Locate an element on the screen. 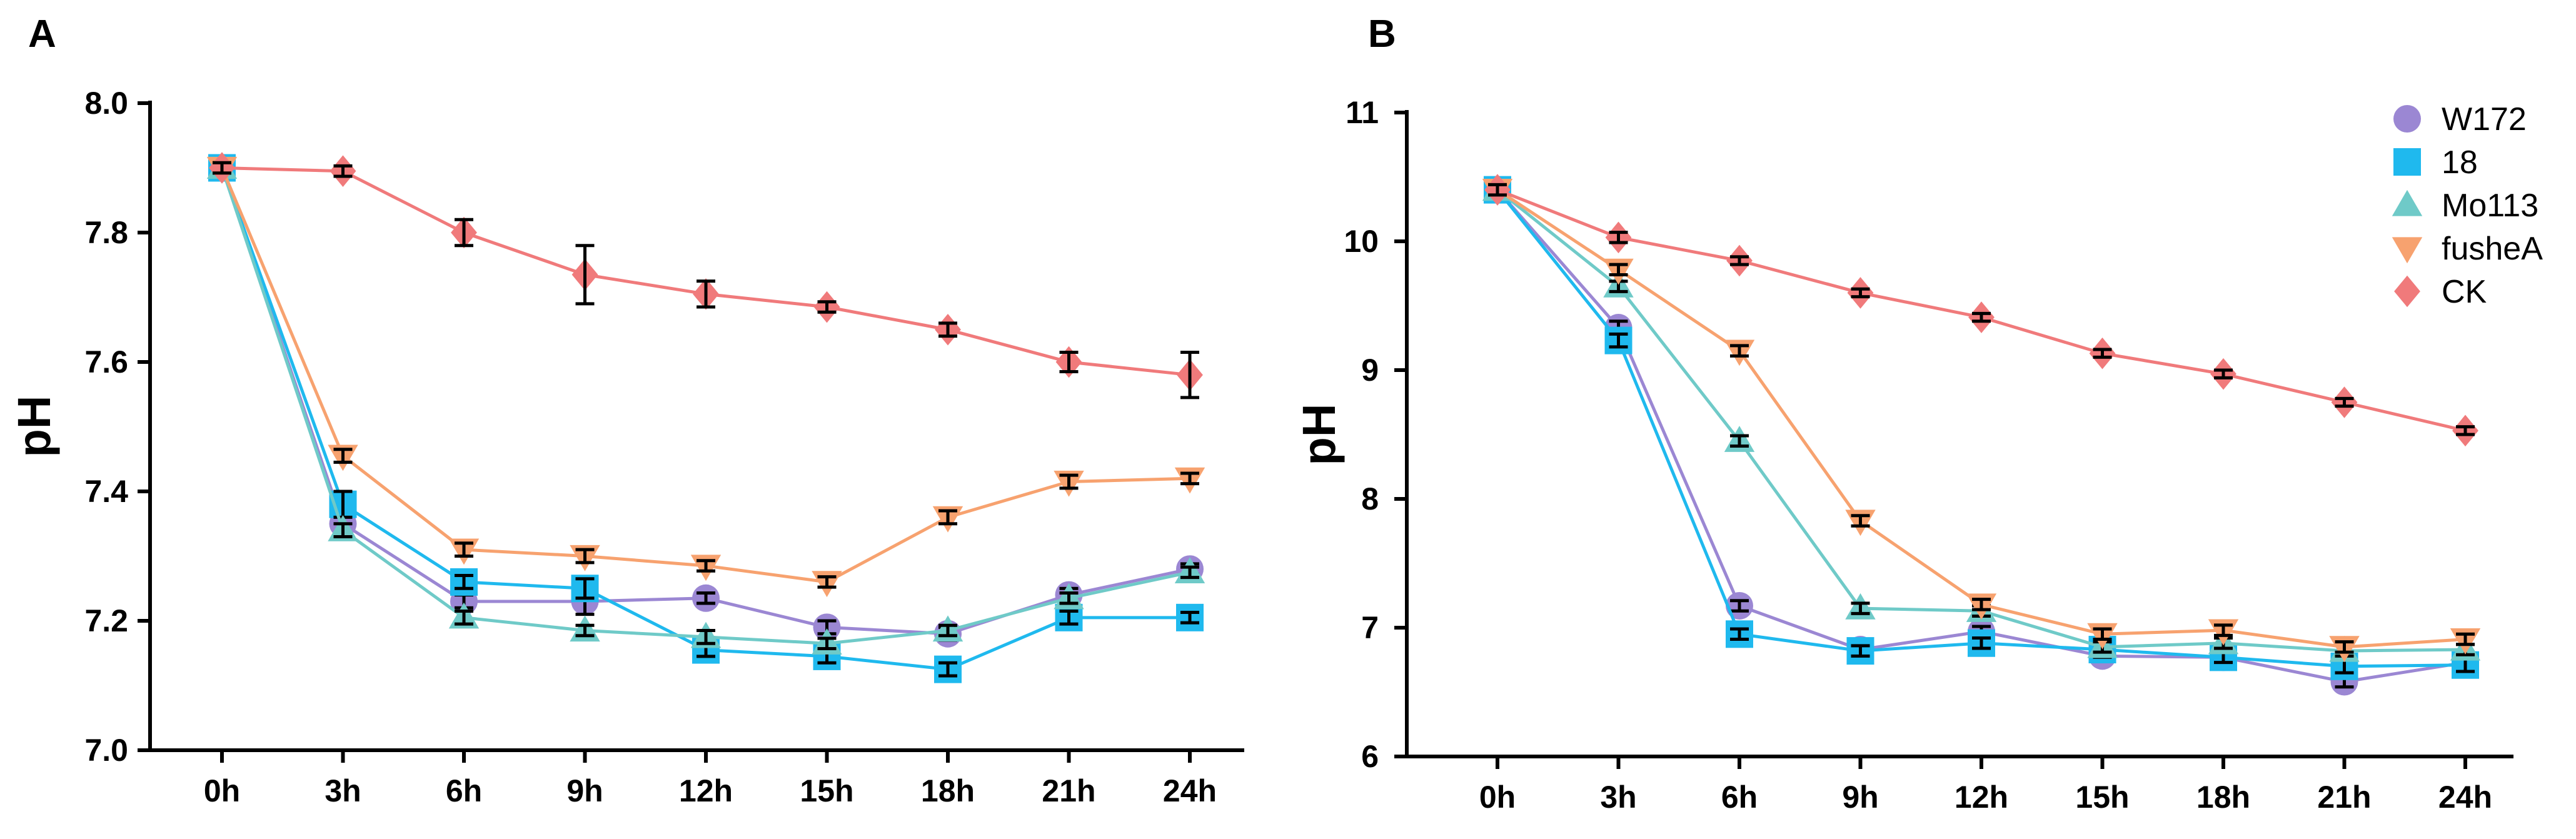  panel-b-y-tick-label: 8 is located at coordinates (1370, 499).